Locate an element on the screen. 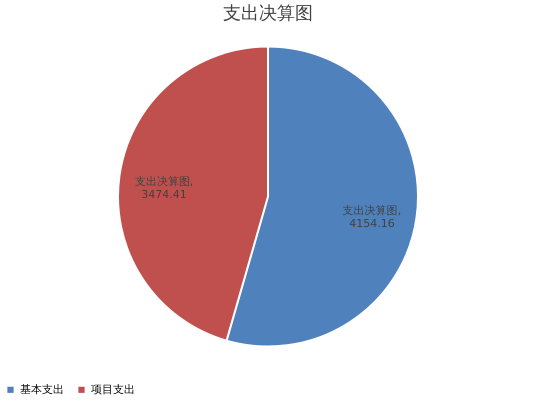 Image resolution: width=536 pixels, height=402 pixels. data-label: 支出决算图, 4154.16 is located at coordinates (372, 217).